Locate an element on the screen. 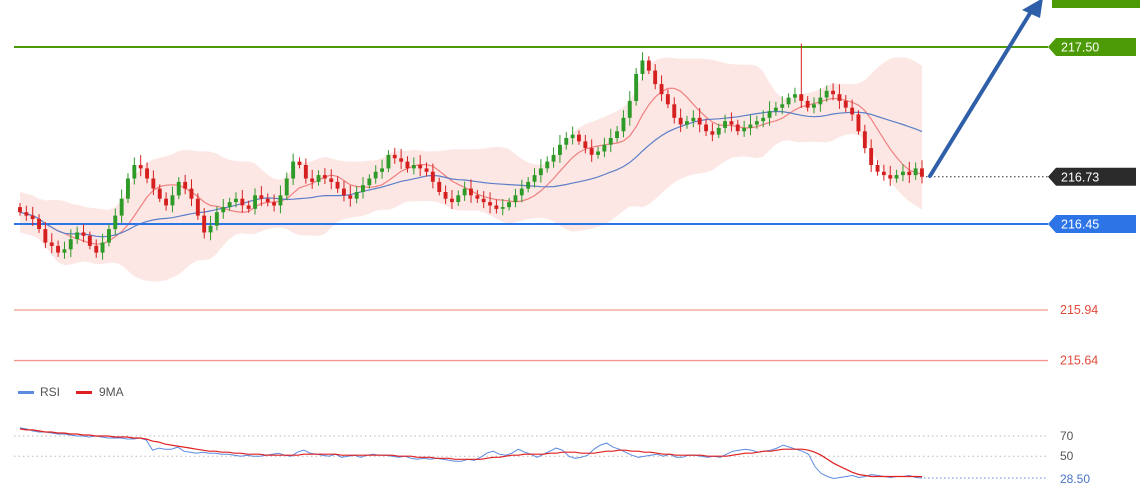  current-price-label: 216.73 is located at coordinates (1080, 177).